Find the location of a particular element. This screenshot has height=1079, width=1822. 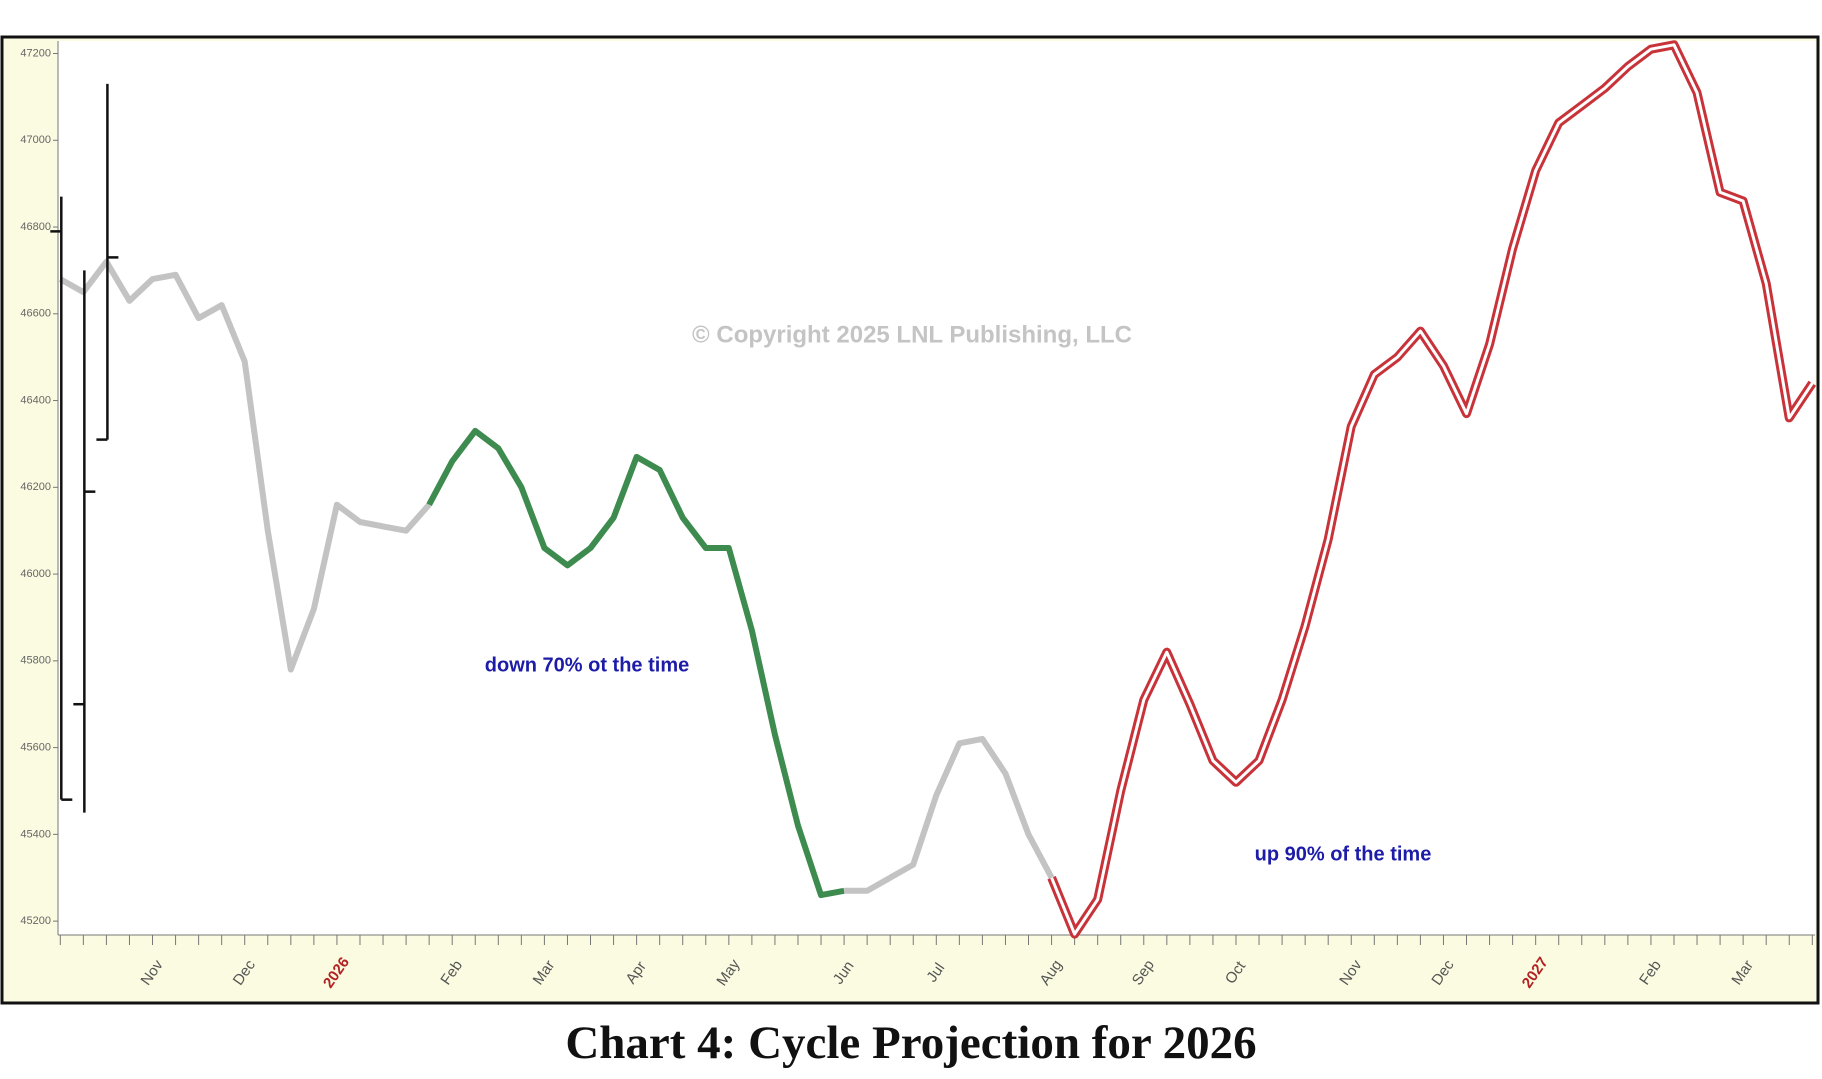

y-tick-label: 45400 is located at coordinates (35, 834).